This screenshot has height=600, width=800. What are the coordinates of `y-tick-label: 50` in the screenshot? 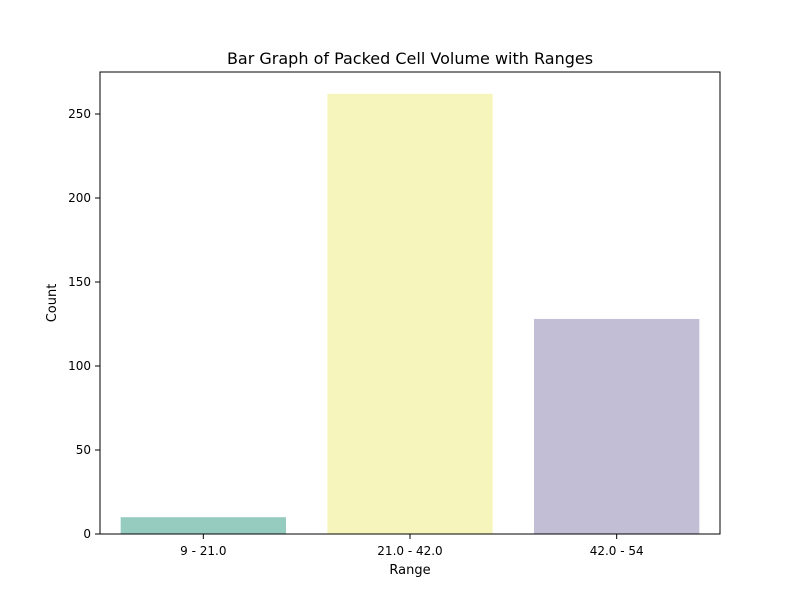 It's located at (83, 450).